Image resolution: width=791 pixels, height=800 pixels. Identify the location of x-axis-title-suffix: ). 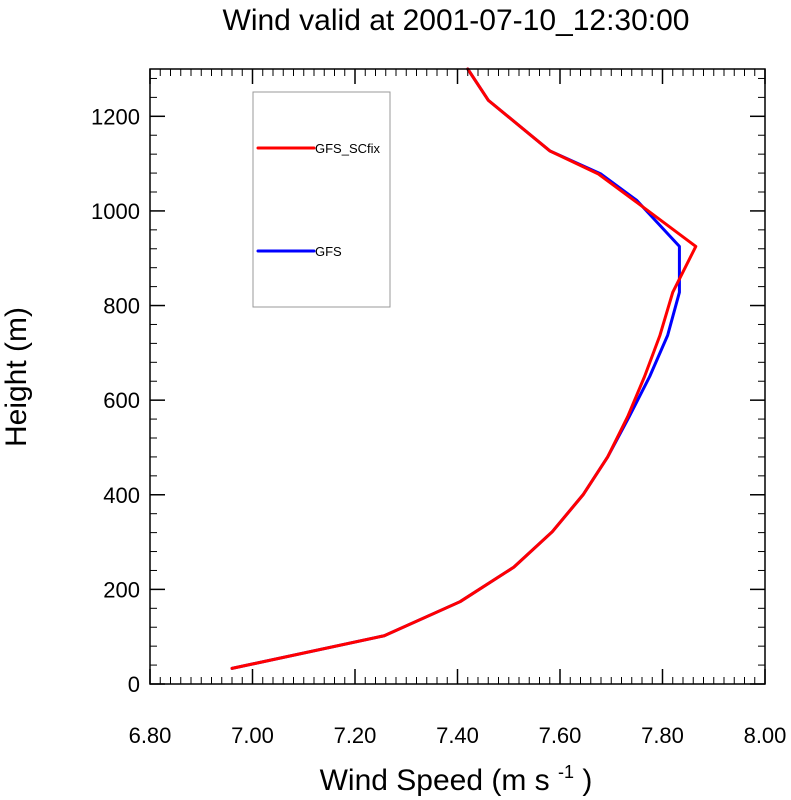
(587, 780).